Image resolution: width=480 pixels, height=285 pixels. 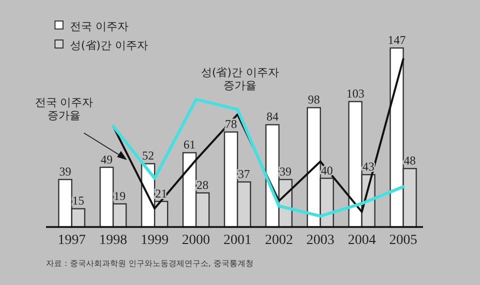 What do you see at coordinates (109, 45) in the screenshot?
I see `legend-label: 성(省)간 이주자` at bounding box center [109, 45].